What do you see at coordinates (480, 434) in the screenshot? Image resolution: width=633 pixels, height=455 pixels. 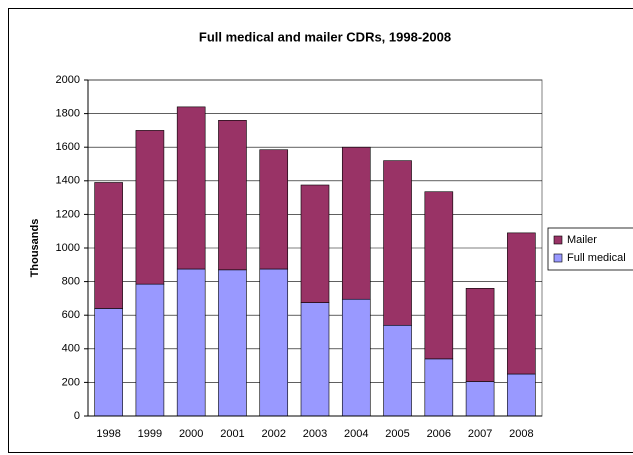 I see `x-tick-label: 2007` at bounding box center [480, 434].